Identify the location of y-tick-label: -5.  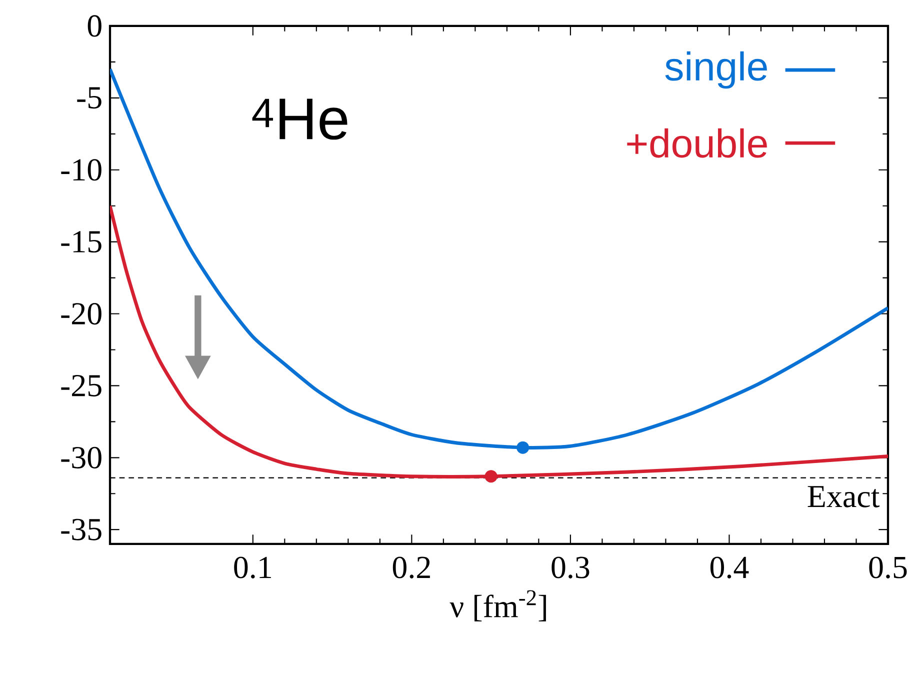
(89, 98).